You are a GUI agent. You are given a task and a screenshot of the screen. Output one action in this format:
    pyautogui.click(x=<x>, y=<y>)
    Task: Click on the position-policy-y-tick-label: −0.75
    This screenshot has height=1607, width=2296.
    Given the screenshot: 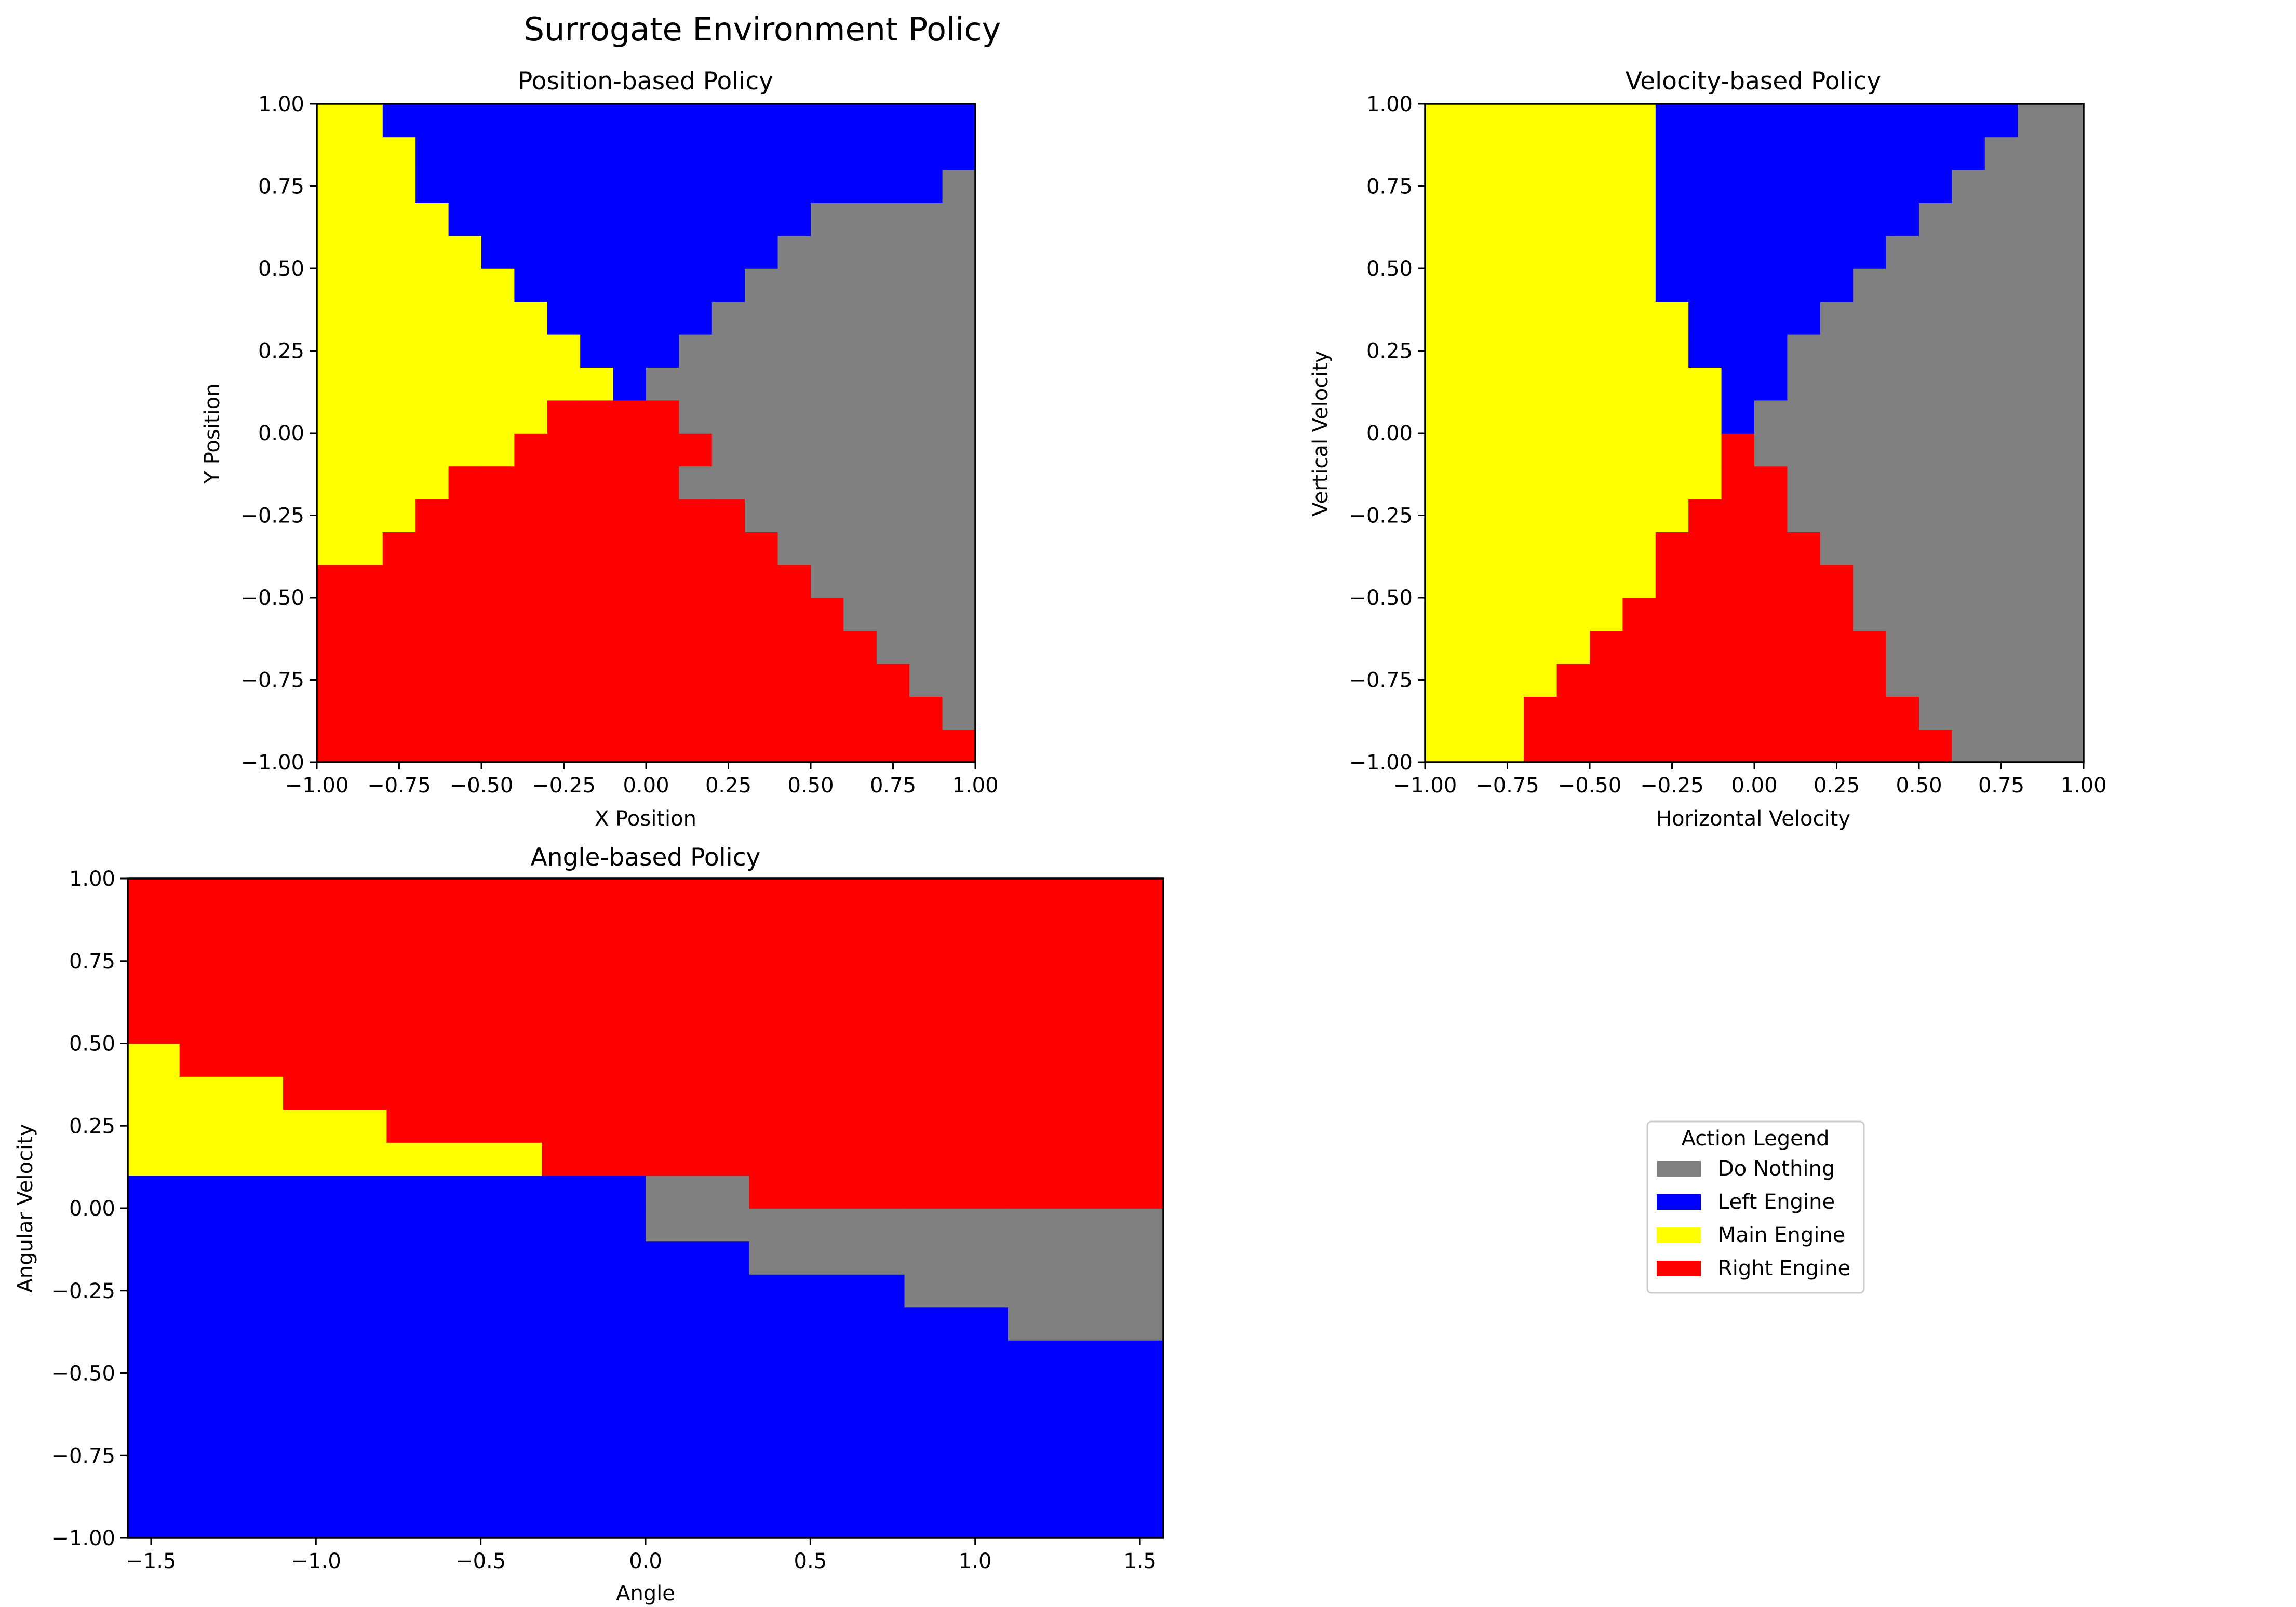 What is the action you would take?
    pyautogui.click(x=272, y=681)
    